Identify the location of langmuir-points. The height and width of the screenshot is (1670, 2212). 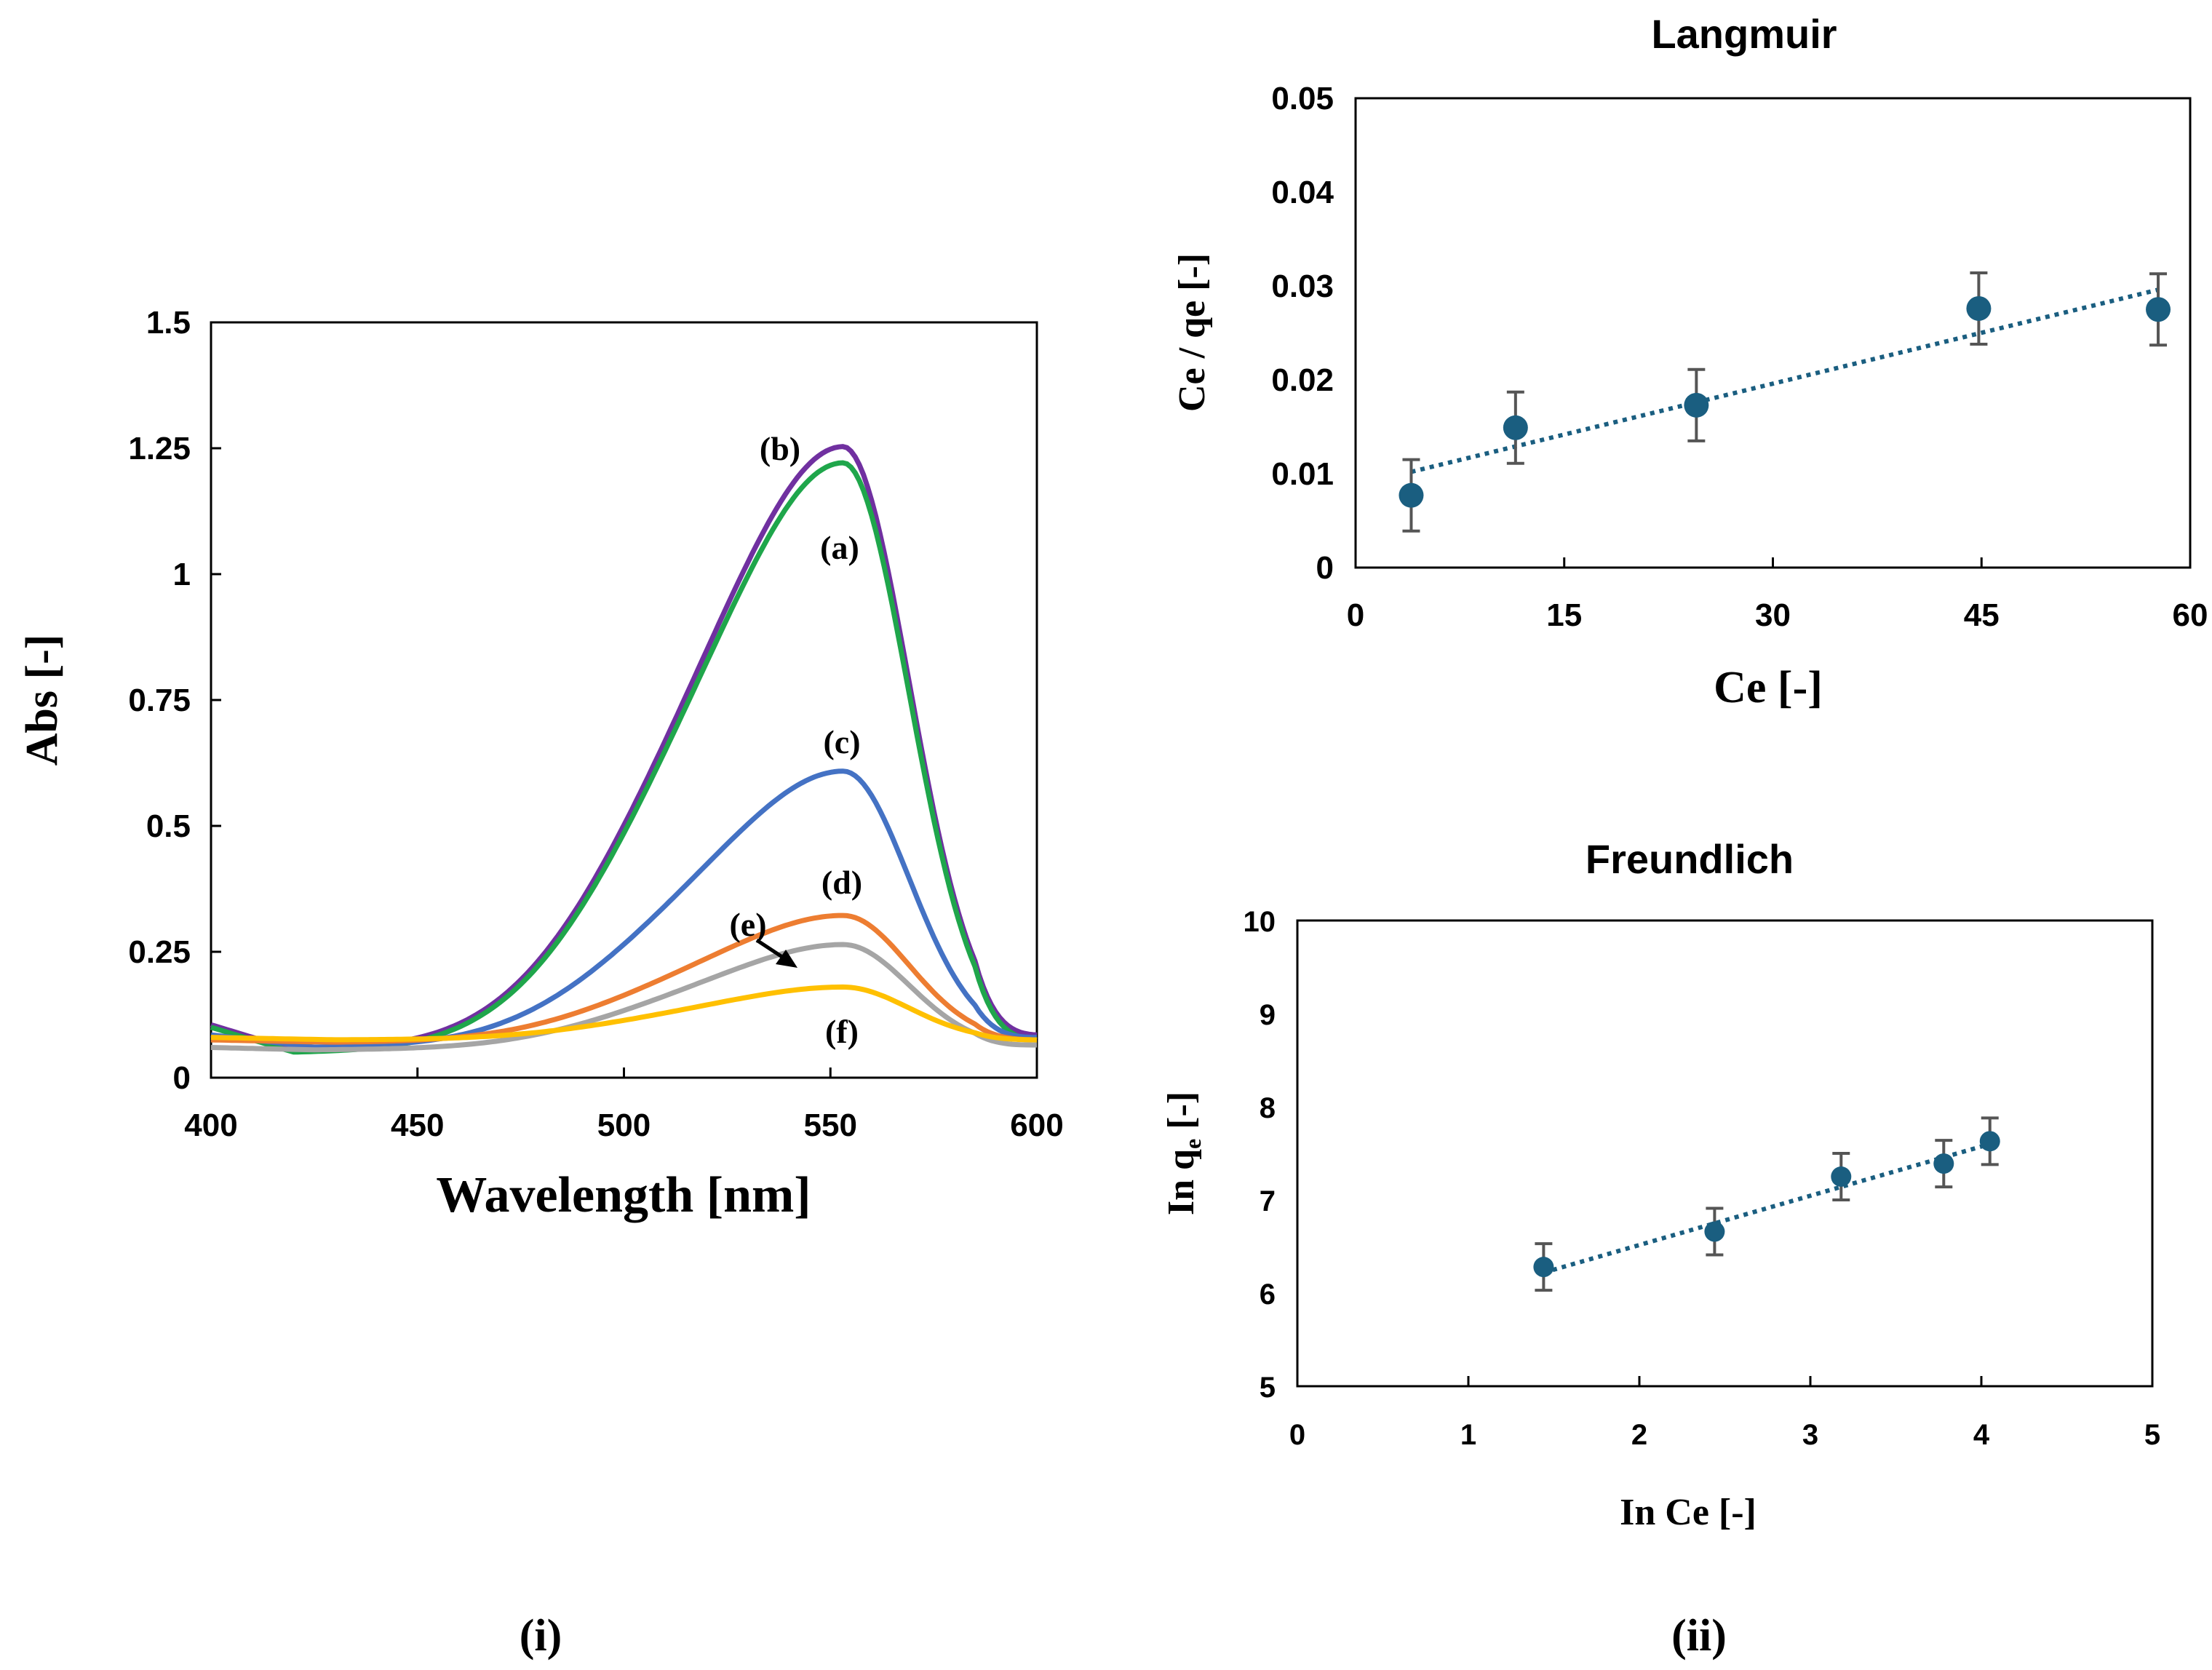
(1785, 402).